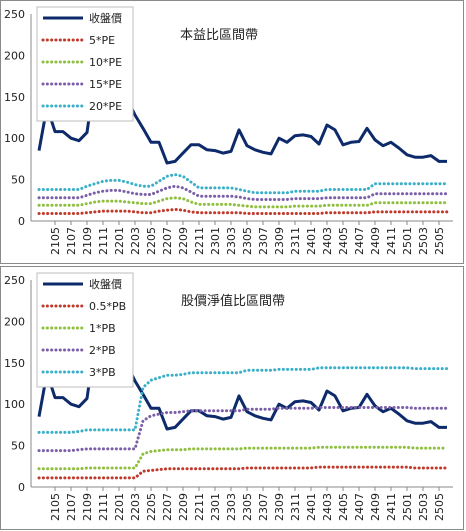  I want to click on pb-x-tick-label: 2207, so click(167, 507).